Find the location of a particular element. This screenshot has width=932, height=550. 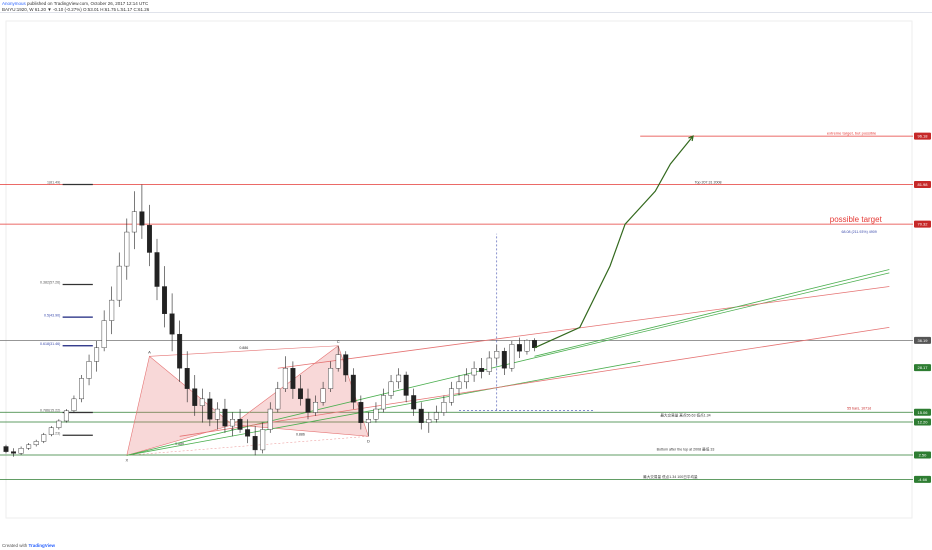

fib-label-5: 0(6.23) is located at coordinates (54, 433).